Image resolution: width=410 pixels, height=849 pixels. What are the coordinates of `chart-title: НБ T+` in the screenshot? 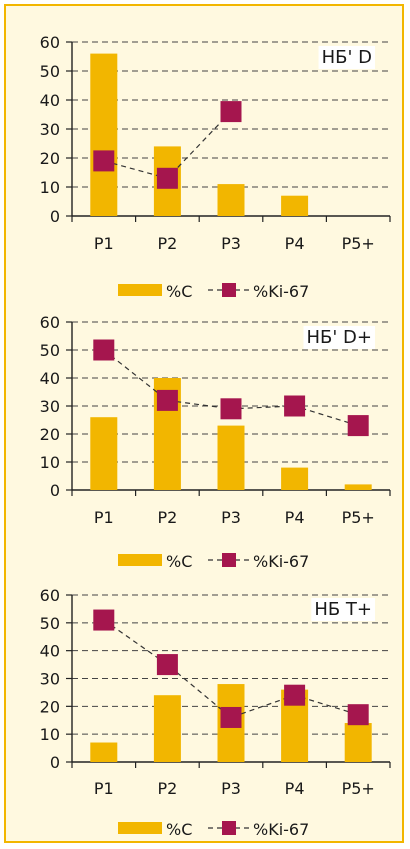 It's located at (343, 609).